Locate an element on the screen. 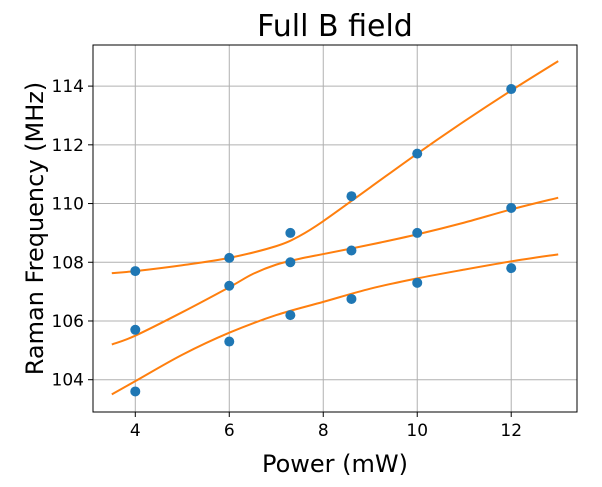  y-tick-label: 112 is located at coordinates (68, 146).